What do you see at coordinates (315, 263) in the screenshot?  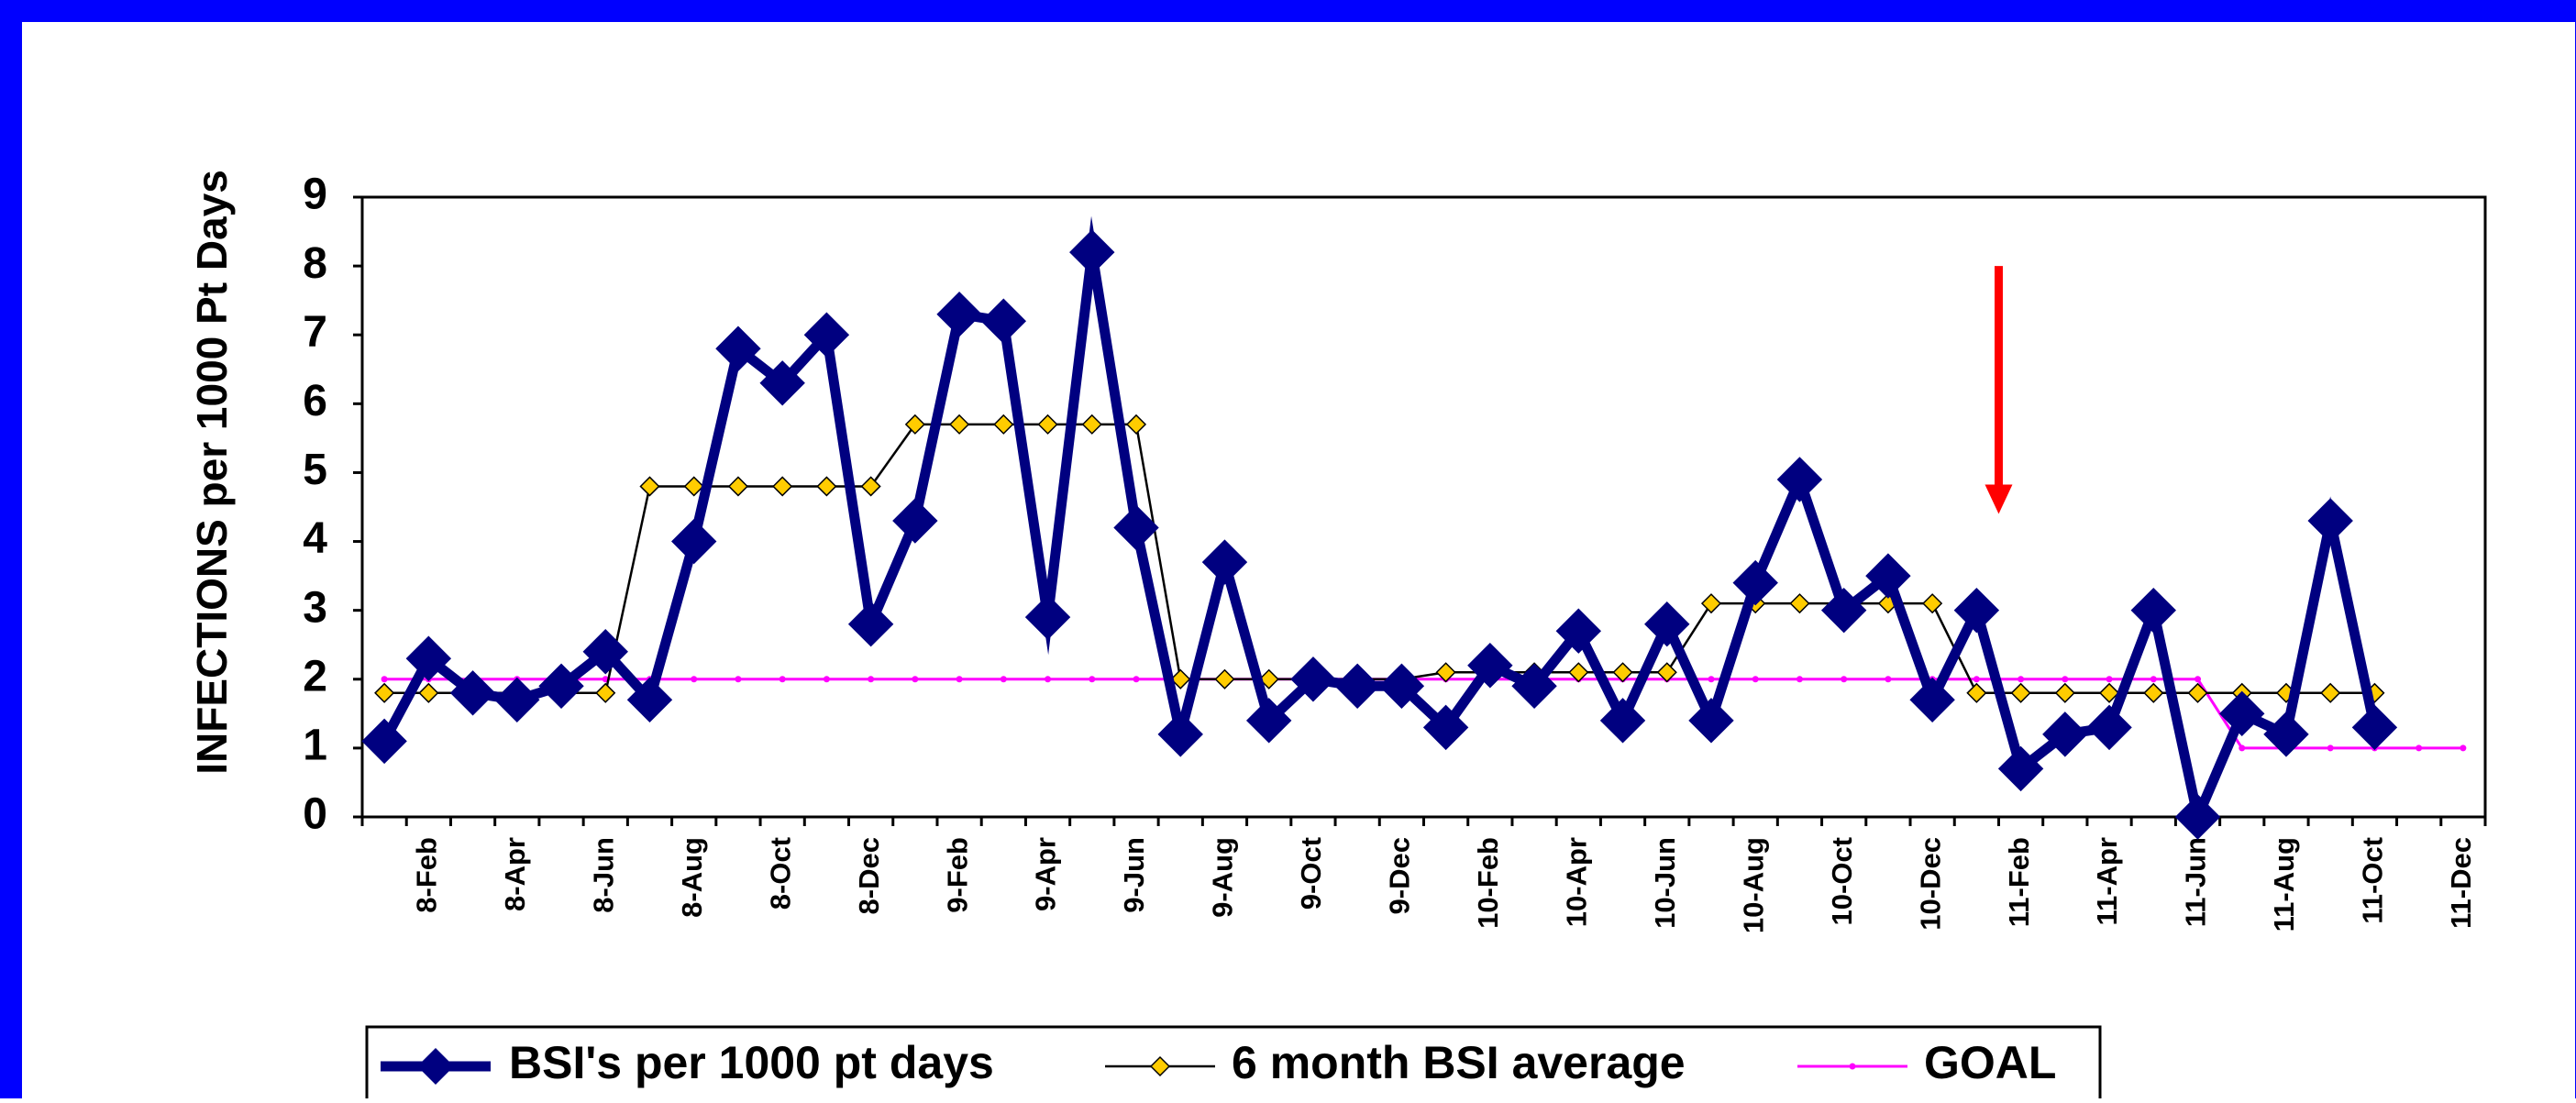 I see `y-tick-label: 8` at bounding box center [315, 263].